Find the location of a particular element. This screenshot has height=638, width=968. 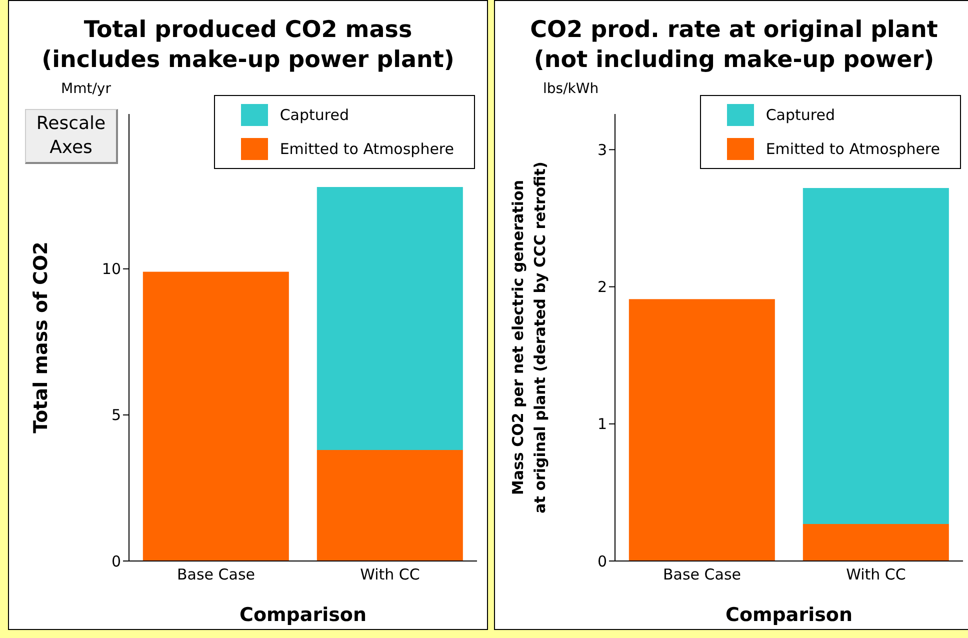

y-axis-title: Total mass of CO2 is located at coordinates (41, 338).